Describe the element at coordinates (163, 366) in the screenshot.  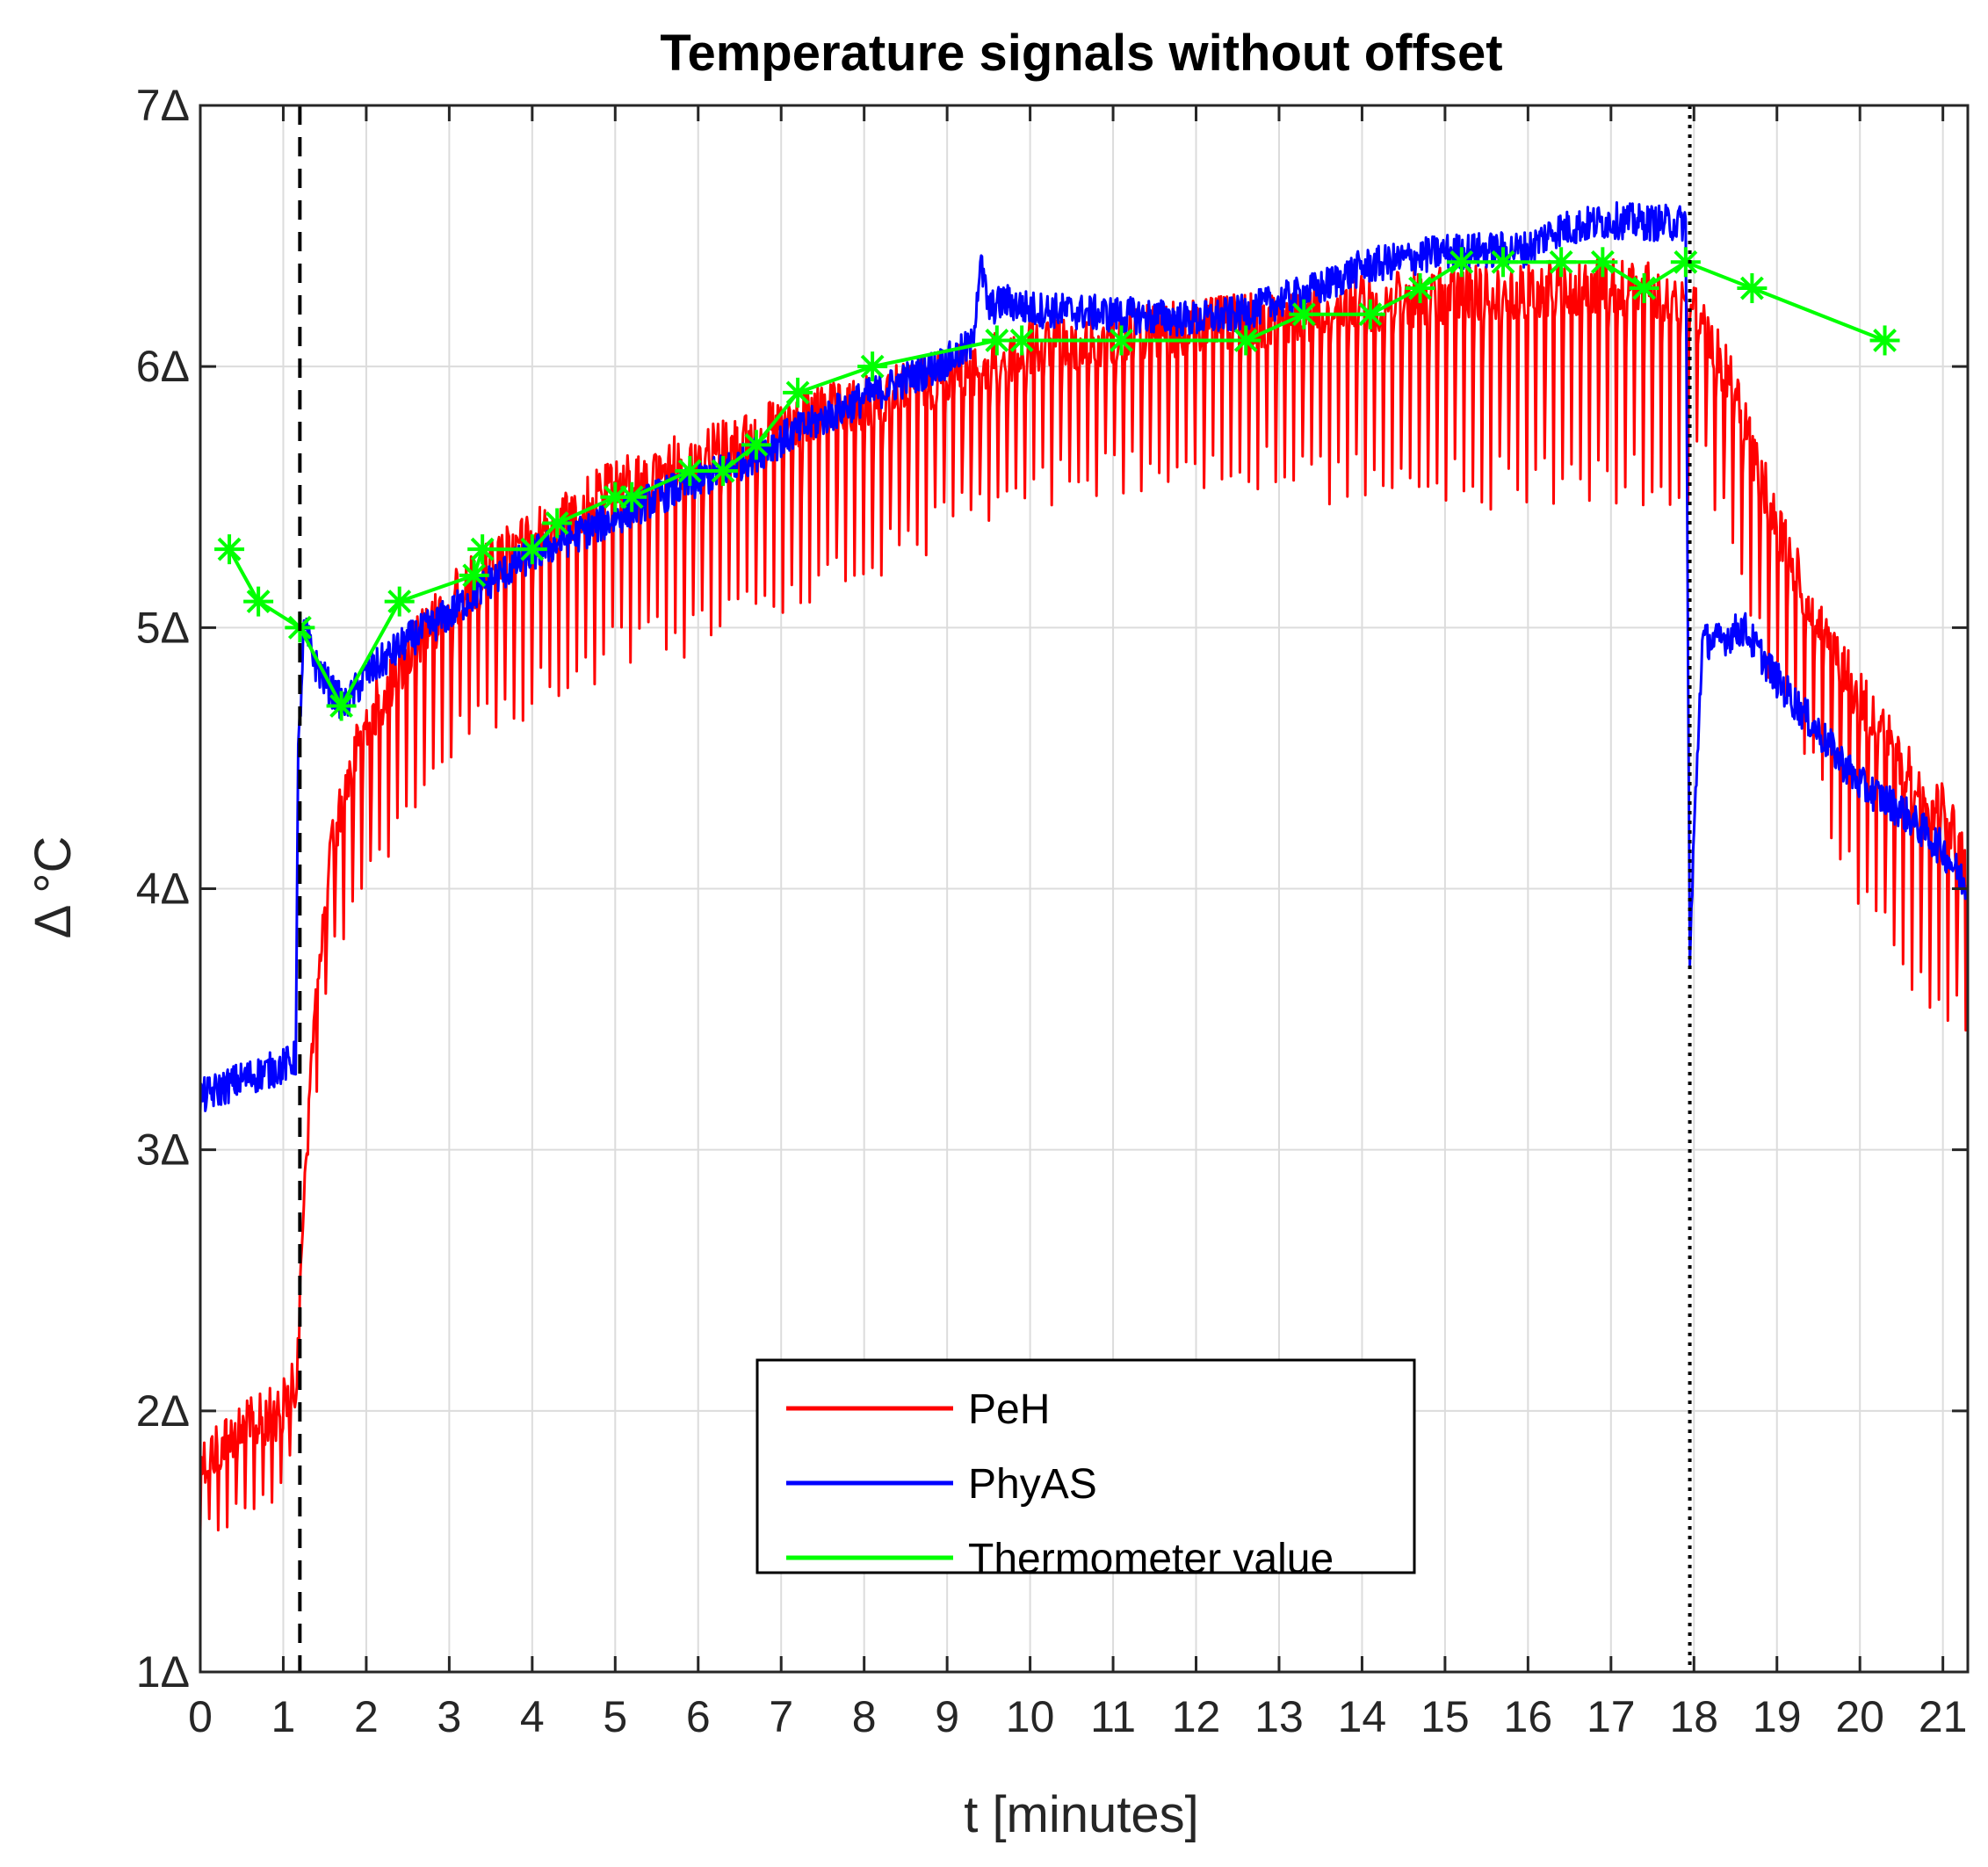
I see `y-tick-label: 6Δ` at that location.